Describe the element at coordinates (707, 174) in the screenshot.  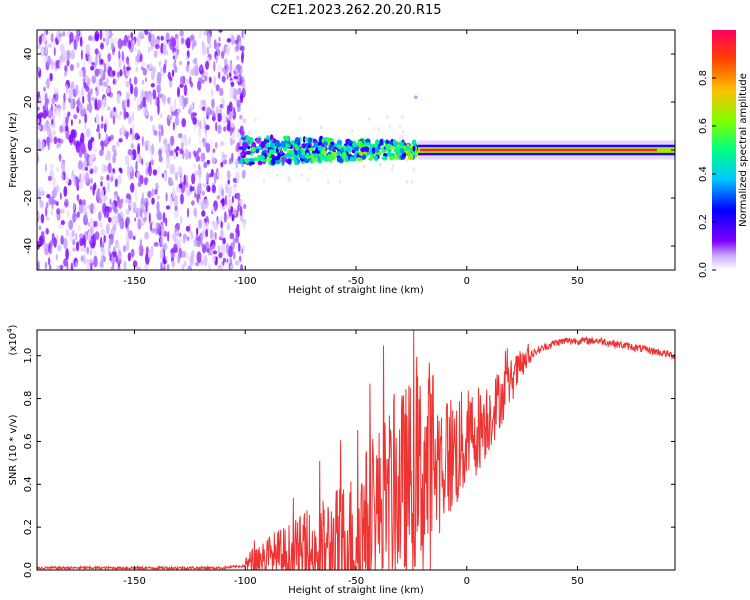
I see `colorbar-ticks: 0.0 0.2 0.4 0.6 0.8` at that location.